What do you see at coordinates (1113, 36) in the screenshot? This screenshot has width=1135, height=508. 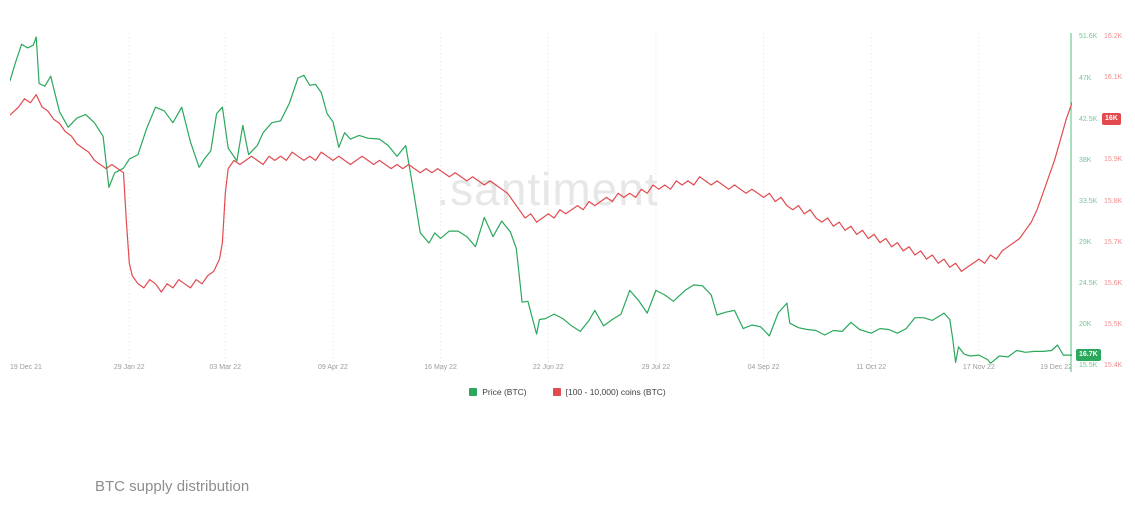 I see `supply-y-tick-label: 16.2K` at bounding box center [1113, 36].